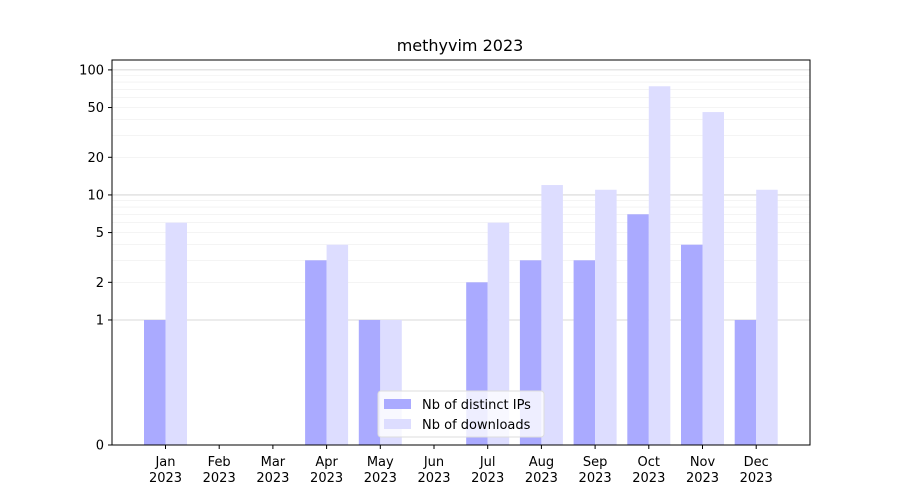 The image size is (900, 500). What do you see at coordinates (100, 233) in the screenshot?
I see `y-tick-label: 5` at bounding box center [100, 233].